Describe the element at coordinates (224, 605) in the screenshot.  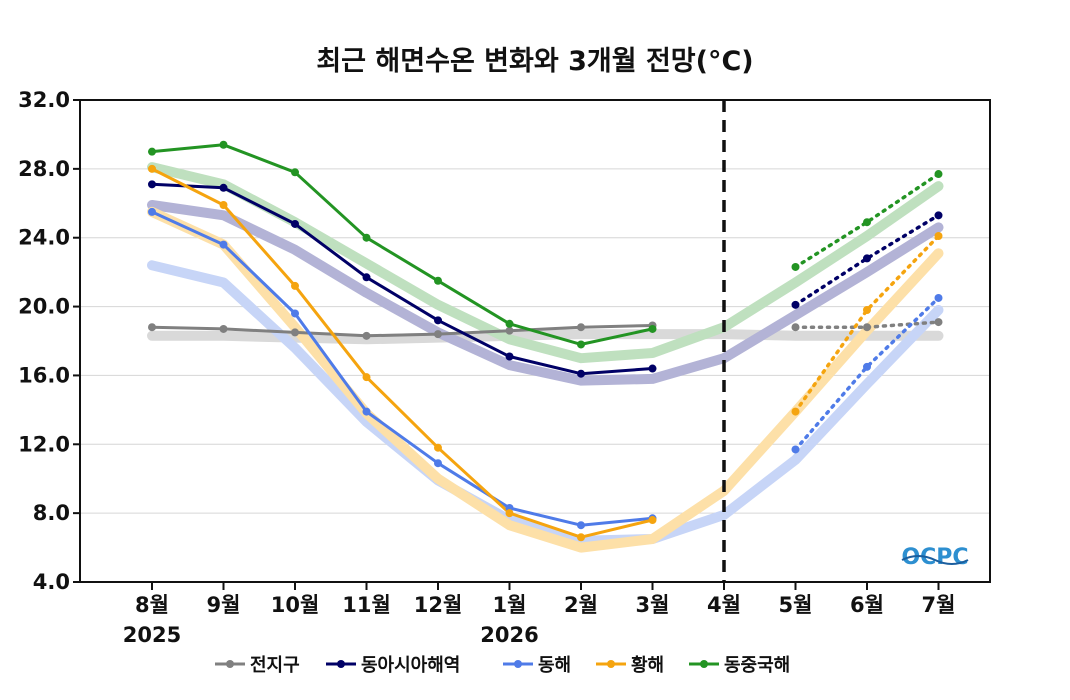
I see `x-tick-label: 9월` at that location.